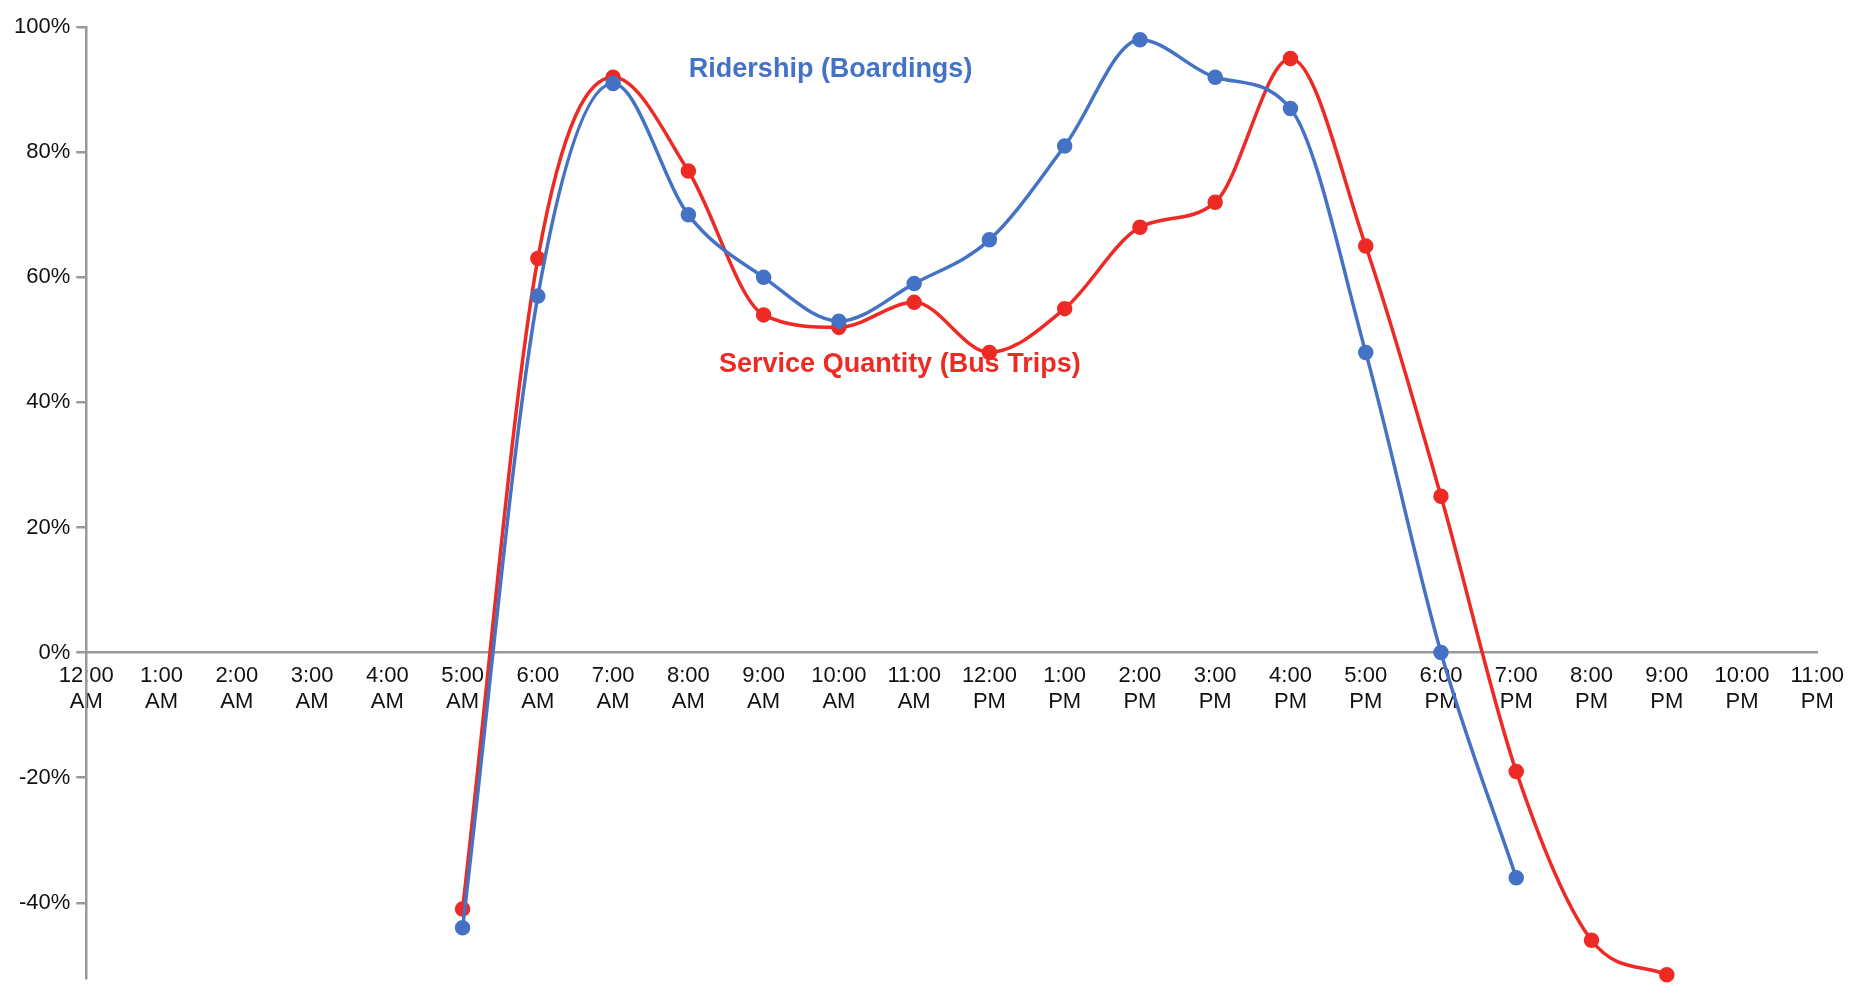  Describe the element at coordinates (48, 526) in the screenshot. I see `y-tick-label: 20%` at that location.